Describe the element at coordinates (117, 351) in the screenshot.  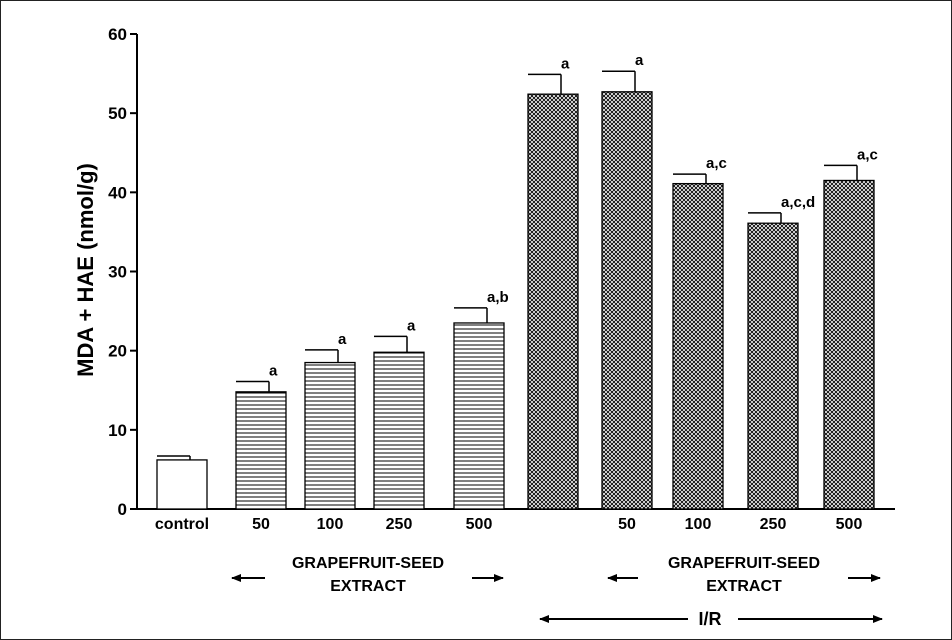
I see `y-tick-label: 20` at that location.